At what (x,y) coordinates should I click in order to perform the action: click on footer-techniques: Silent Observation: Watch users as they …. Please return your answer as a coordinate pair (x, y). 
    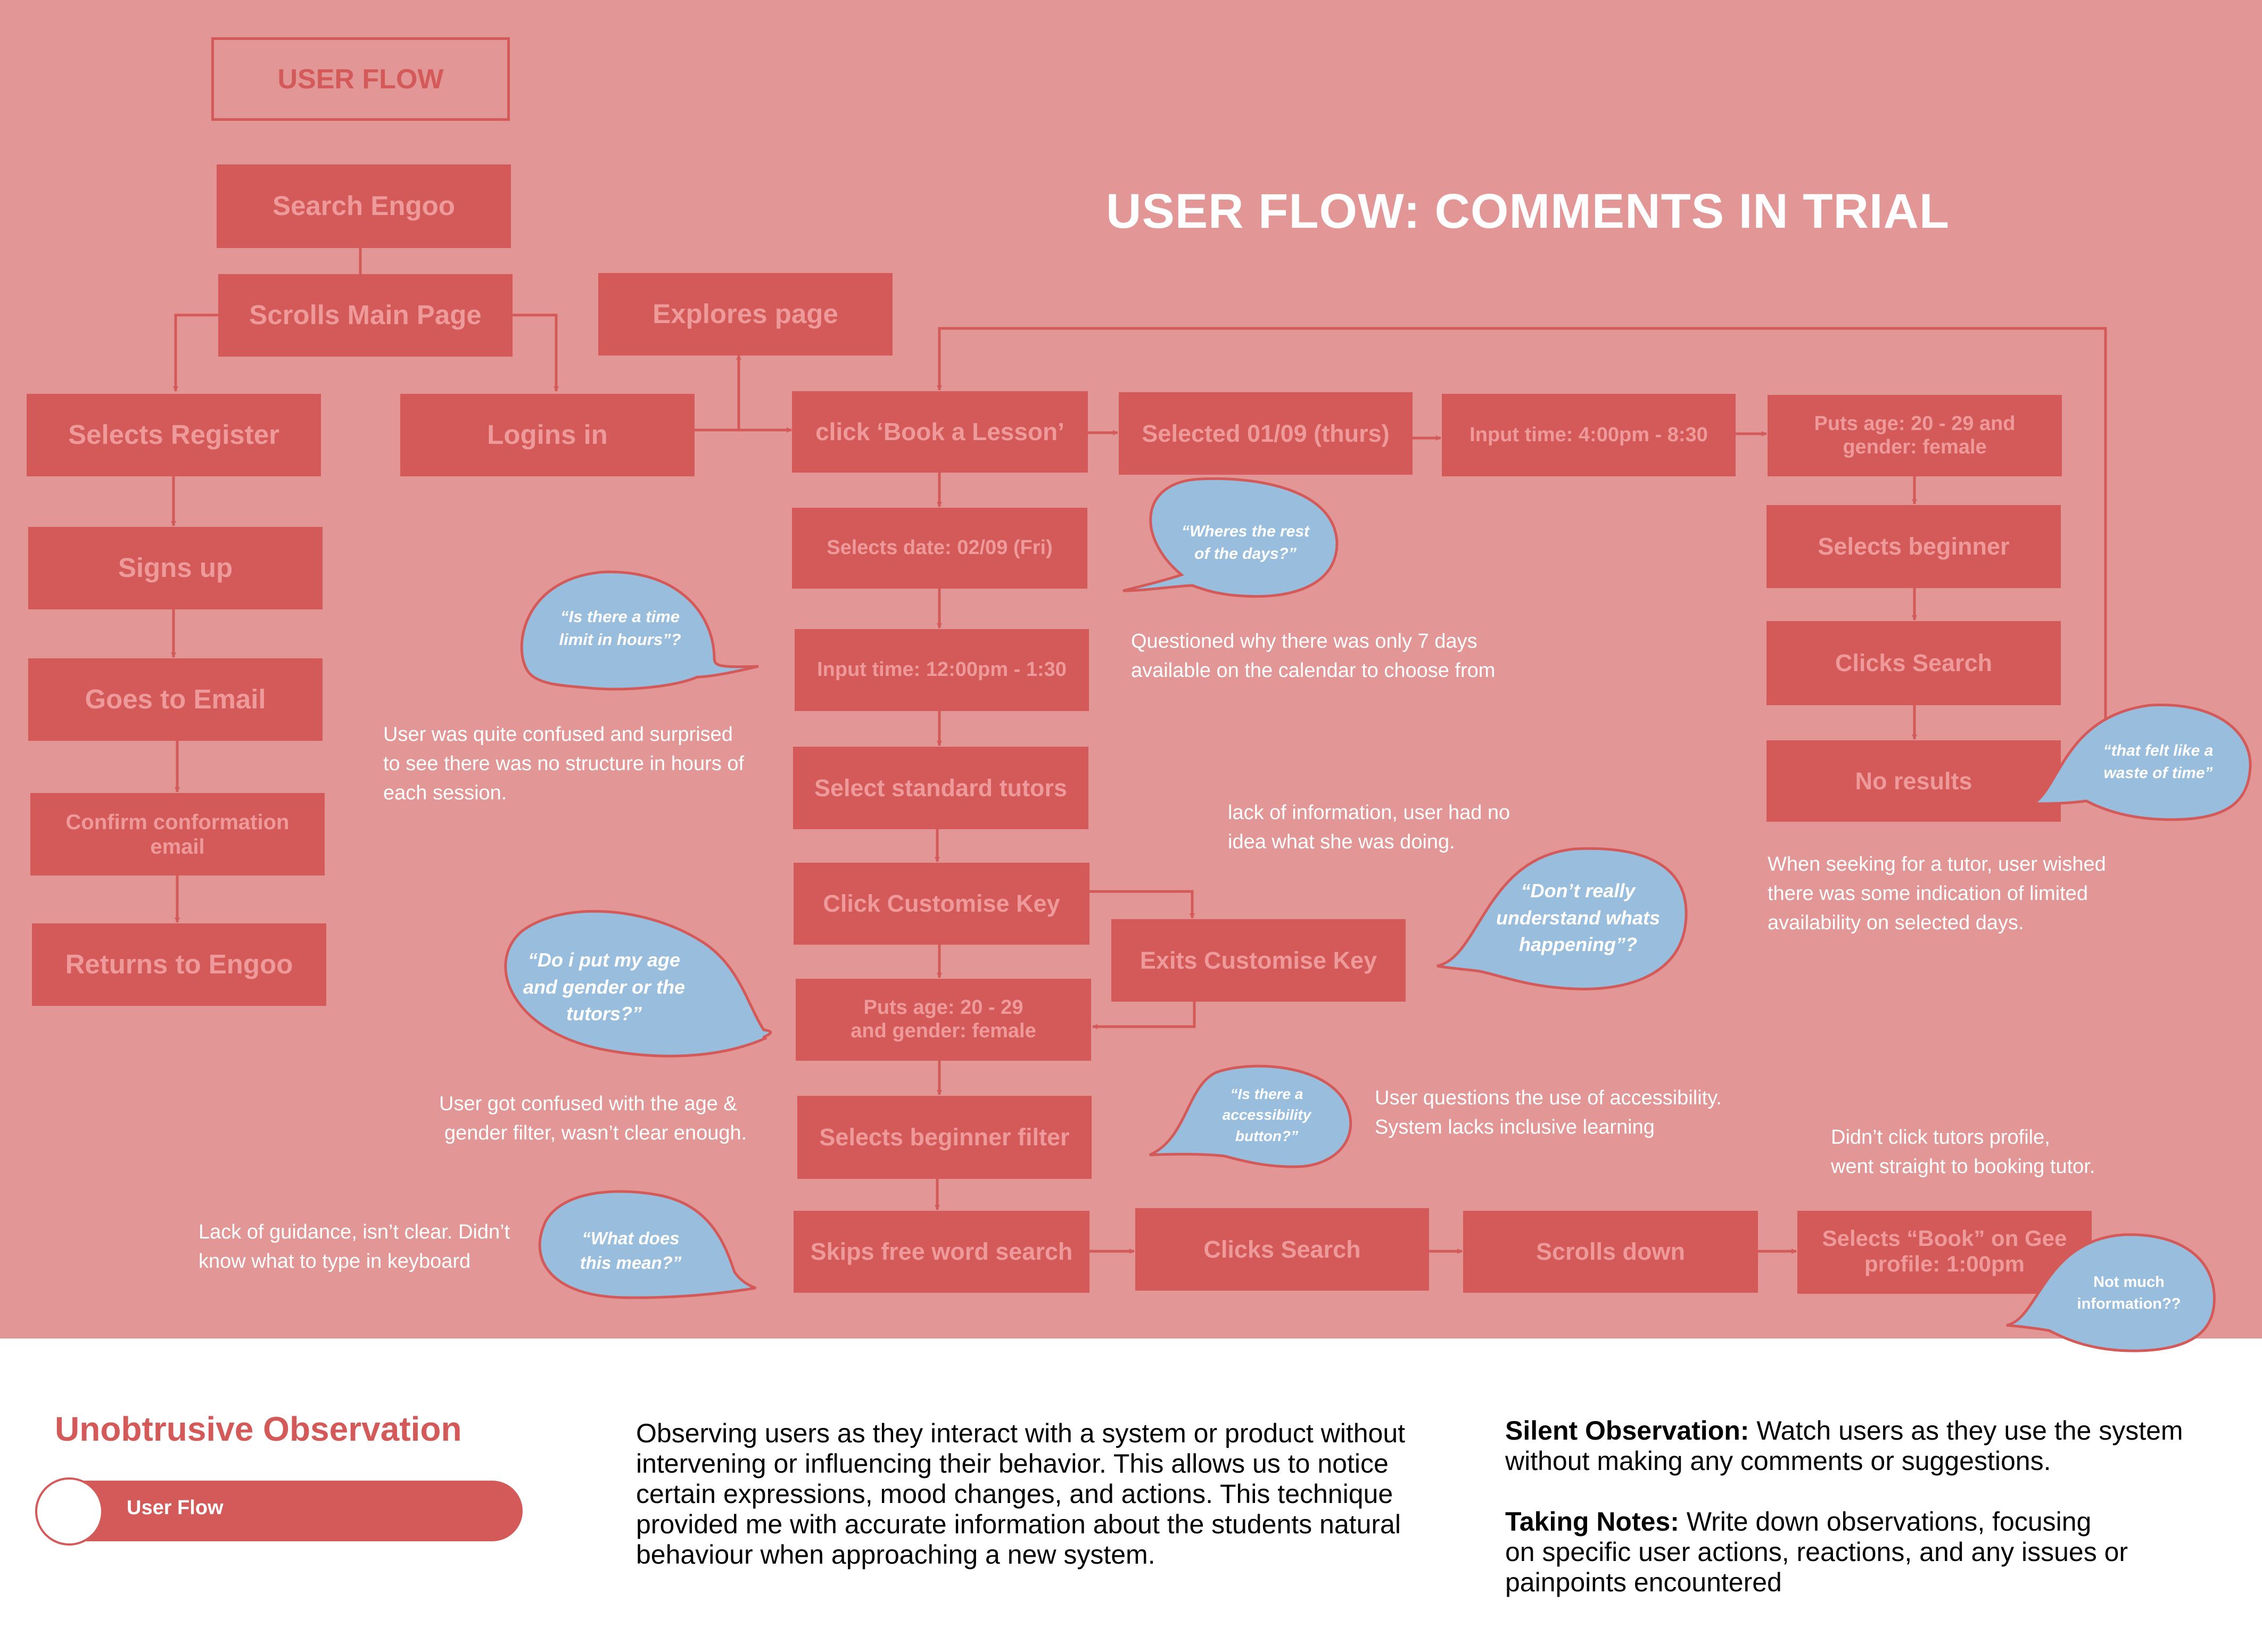
    Looking at the image, I should click on (1844, 1507).